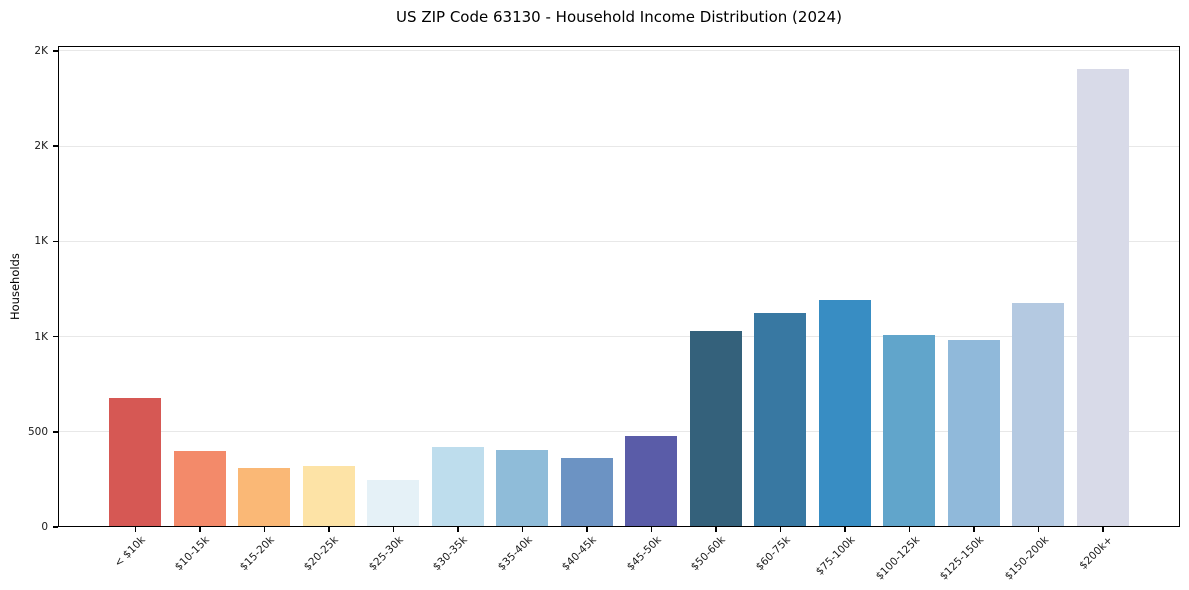 This screenshot has height=590, width=1189. I want to click on x-tick-label: $125-150k, so click(962, 558).